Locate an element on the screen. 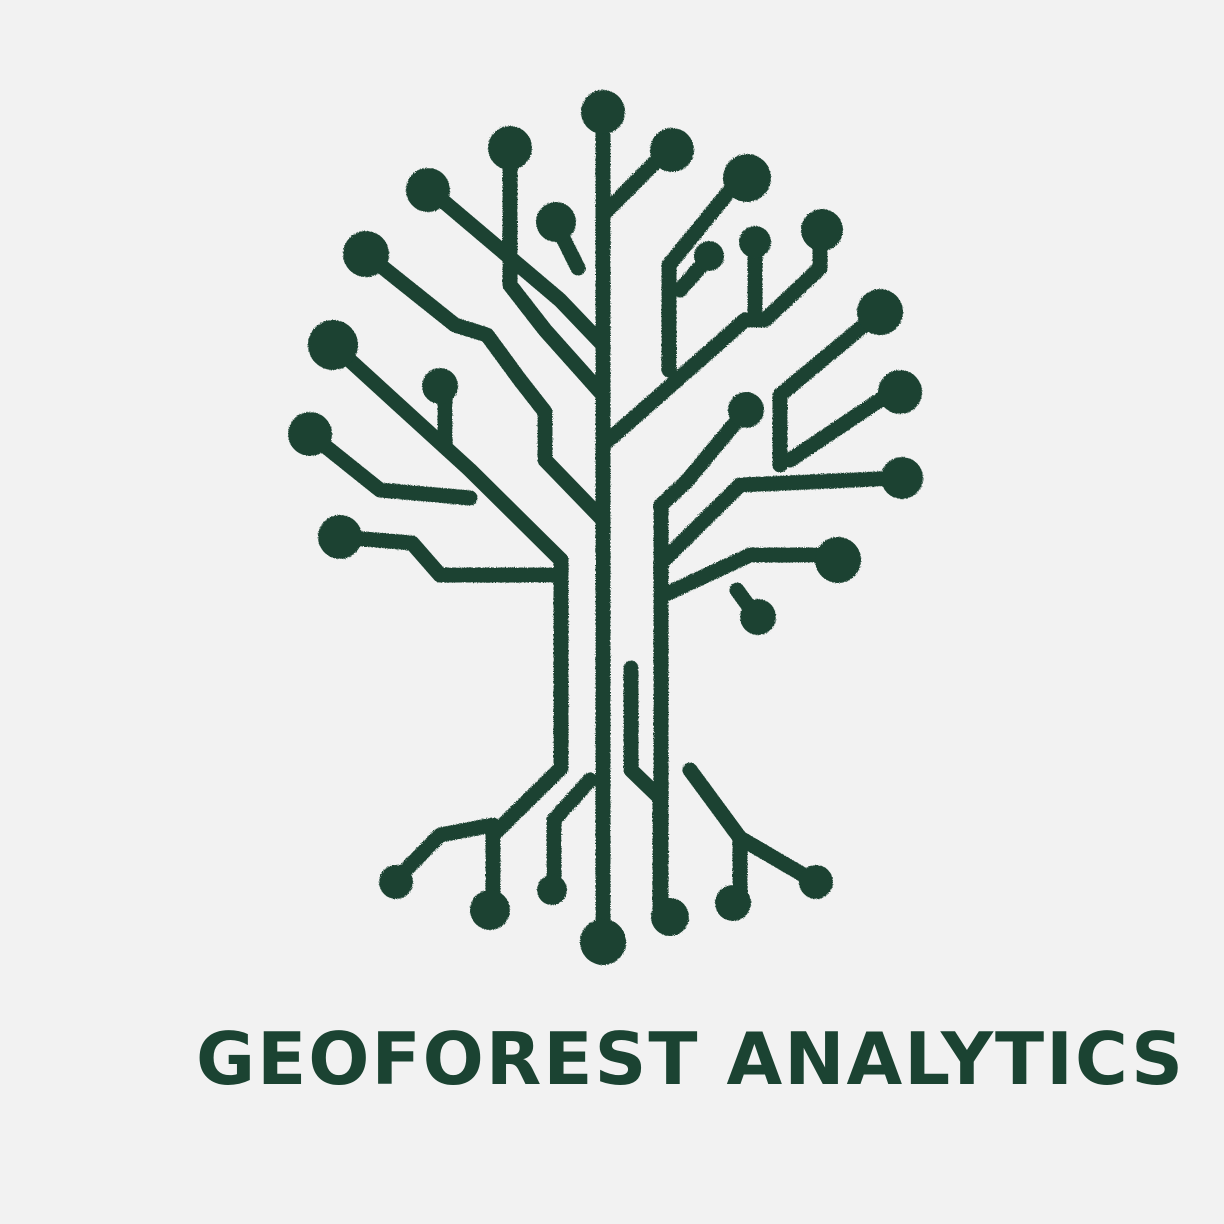 Image resolution: width=1224 pixels, height=1224 pixels. brand-wordmark: GEOFOREST ANALYTICS is located at coordinates (690, 1059).